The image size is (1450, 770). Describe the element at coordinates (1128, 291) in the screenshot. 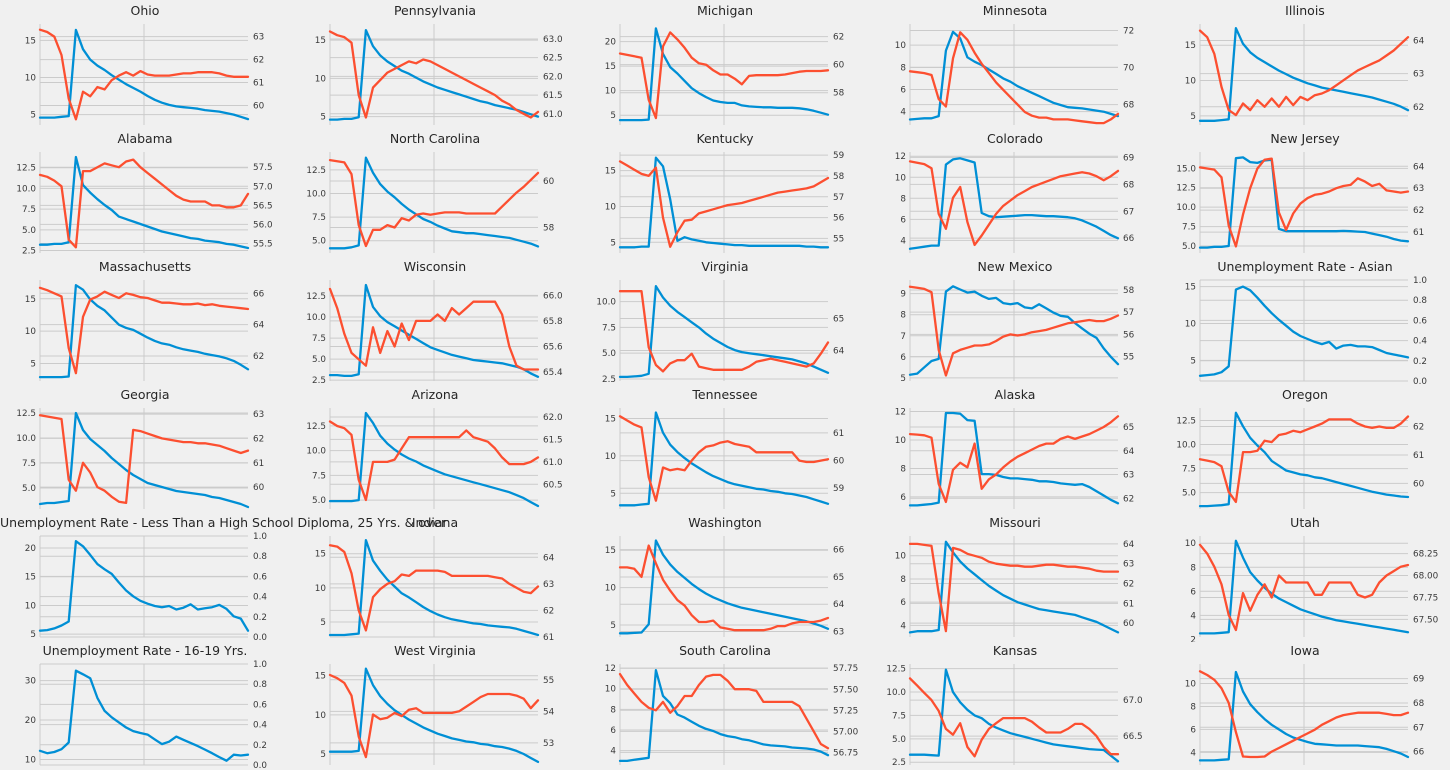

I see `right-axis-tick: 58` at that location.